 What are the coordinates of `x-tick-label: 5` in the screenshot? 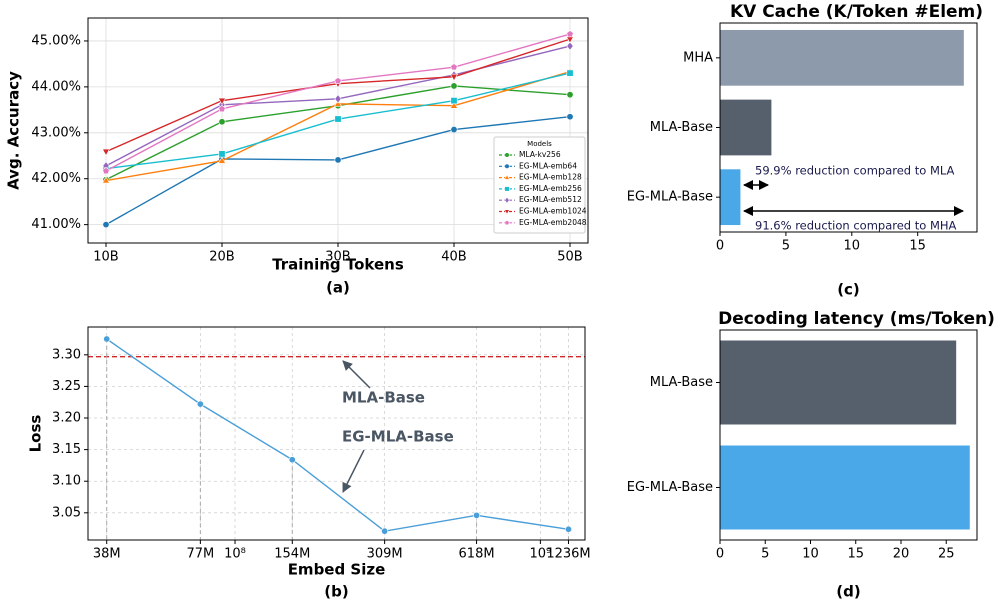 It's located at (786, 246).